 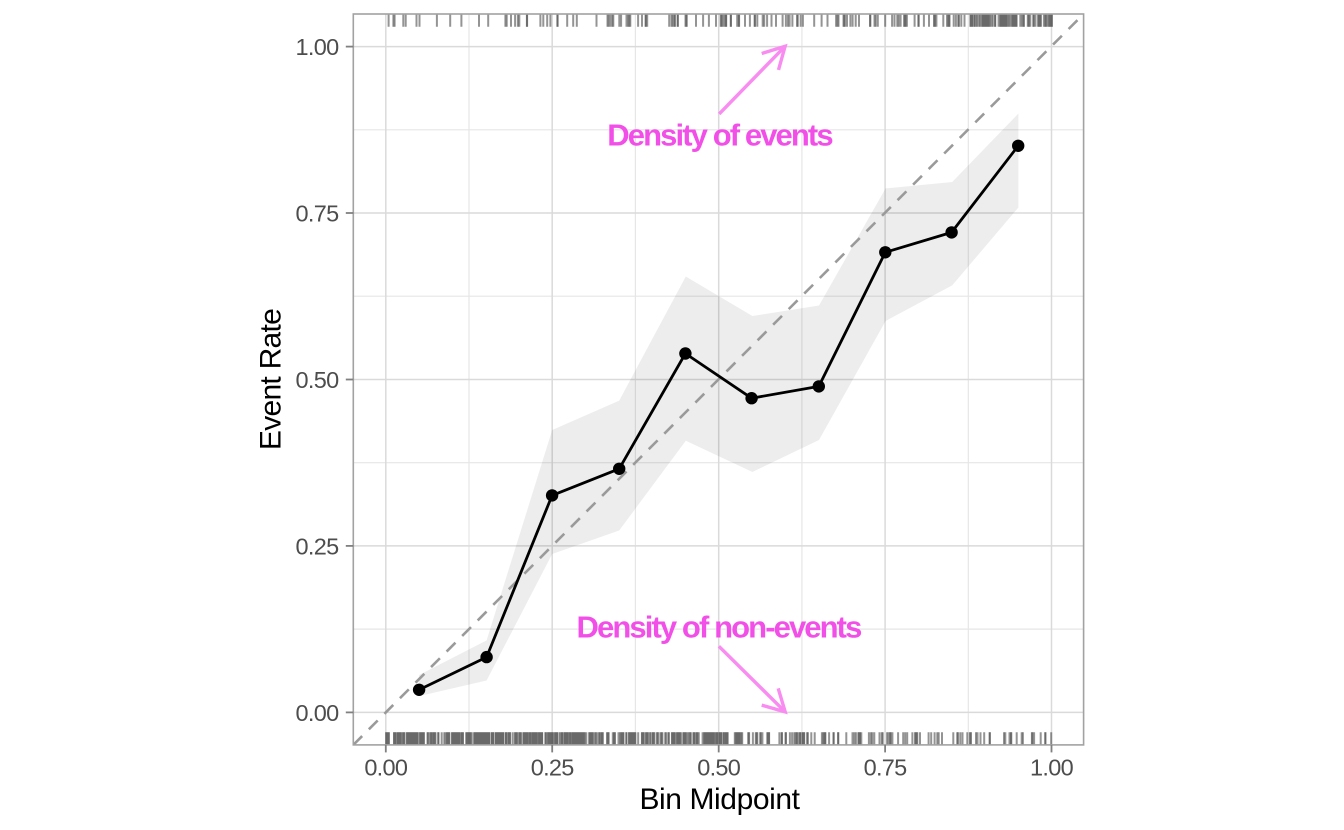 What do you see at coordinates (719, 626) in the screenshot?
I see `svg-text: Density of non-events` at bounding box center [719, 626].